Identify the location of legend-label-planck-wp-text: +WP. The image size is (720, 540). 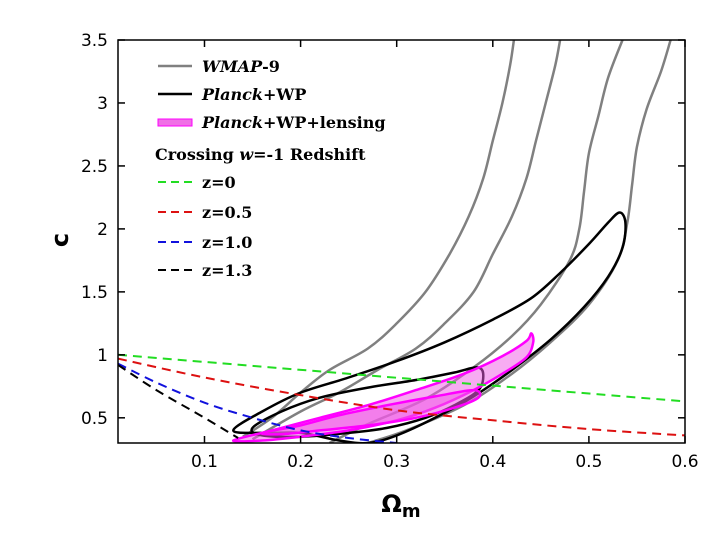
(284, 94).